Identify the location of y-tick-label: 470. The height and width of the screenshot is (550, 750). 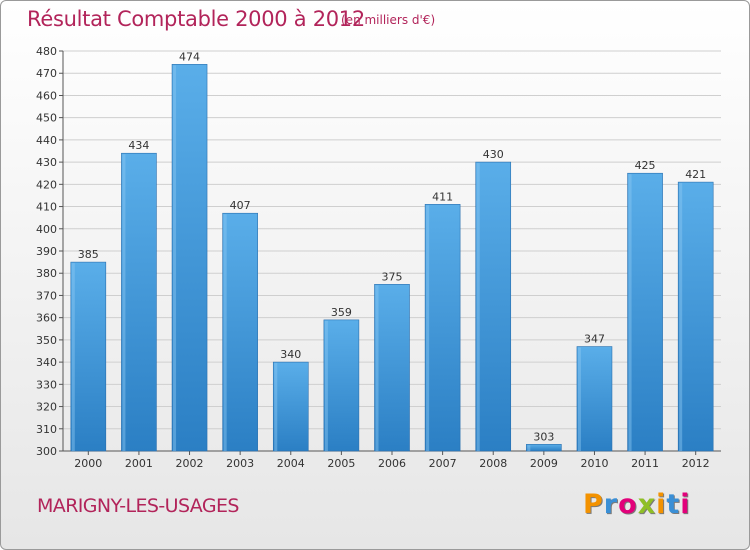
(46, 73).